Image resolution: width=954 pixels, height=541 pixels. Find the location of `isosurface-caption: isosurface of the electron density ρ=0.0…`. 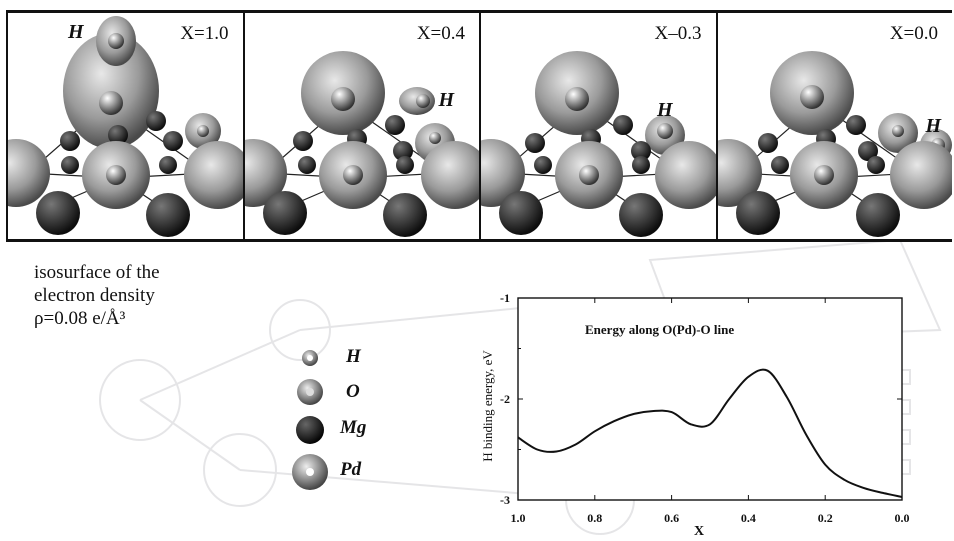

isosurface-caption: isosurface of the electron density ρ=0.0… is located at coordinates (97, 295).